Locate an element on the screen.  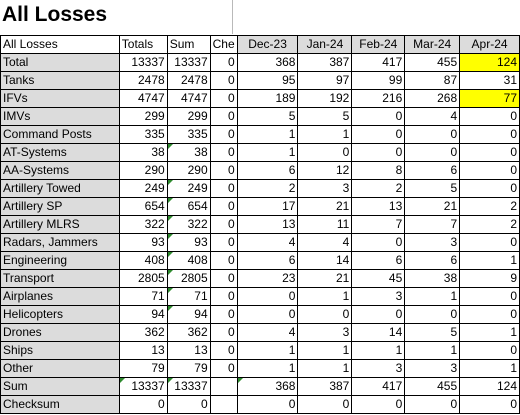
check-cell is located at coordinates (223, 404).